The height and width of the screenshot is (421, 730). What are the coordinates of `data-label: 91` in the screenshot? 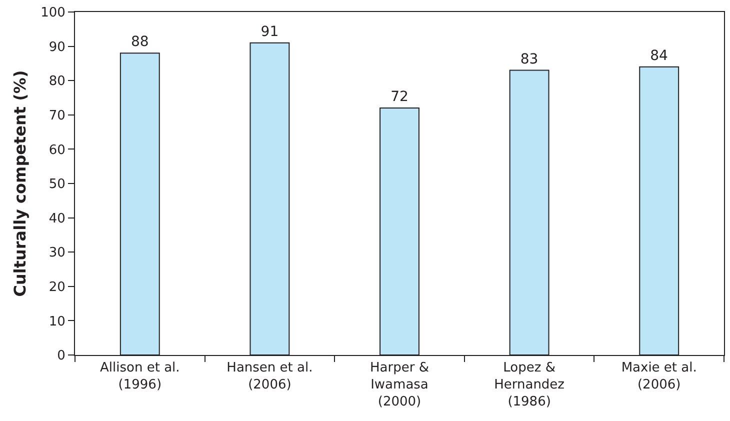 It's located at (269, 32).